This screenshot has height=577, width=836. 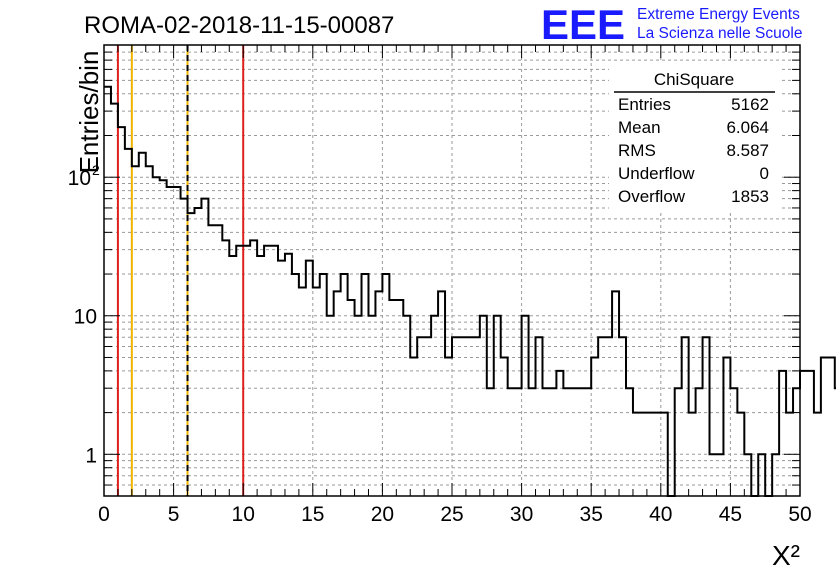 What do you see at coordinates (243, 514) in the screenshot?
I see `x-tick-label: 10` at bounding box center [243, 514].